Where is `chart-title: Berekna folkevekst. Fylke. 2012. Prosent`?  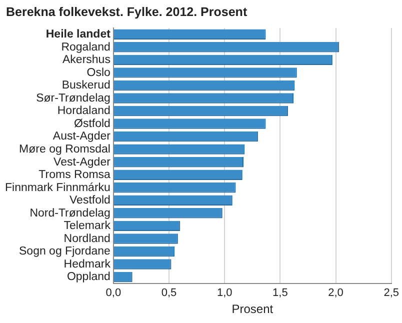 chart-title: Berekna folkevekst. Fylke. 2012. Prosent is located at coordinates (127, 12).